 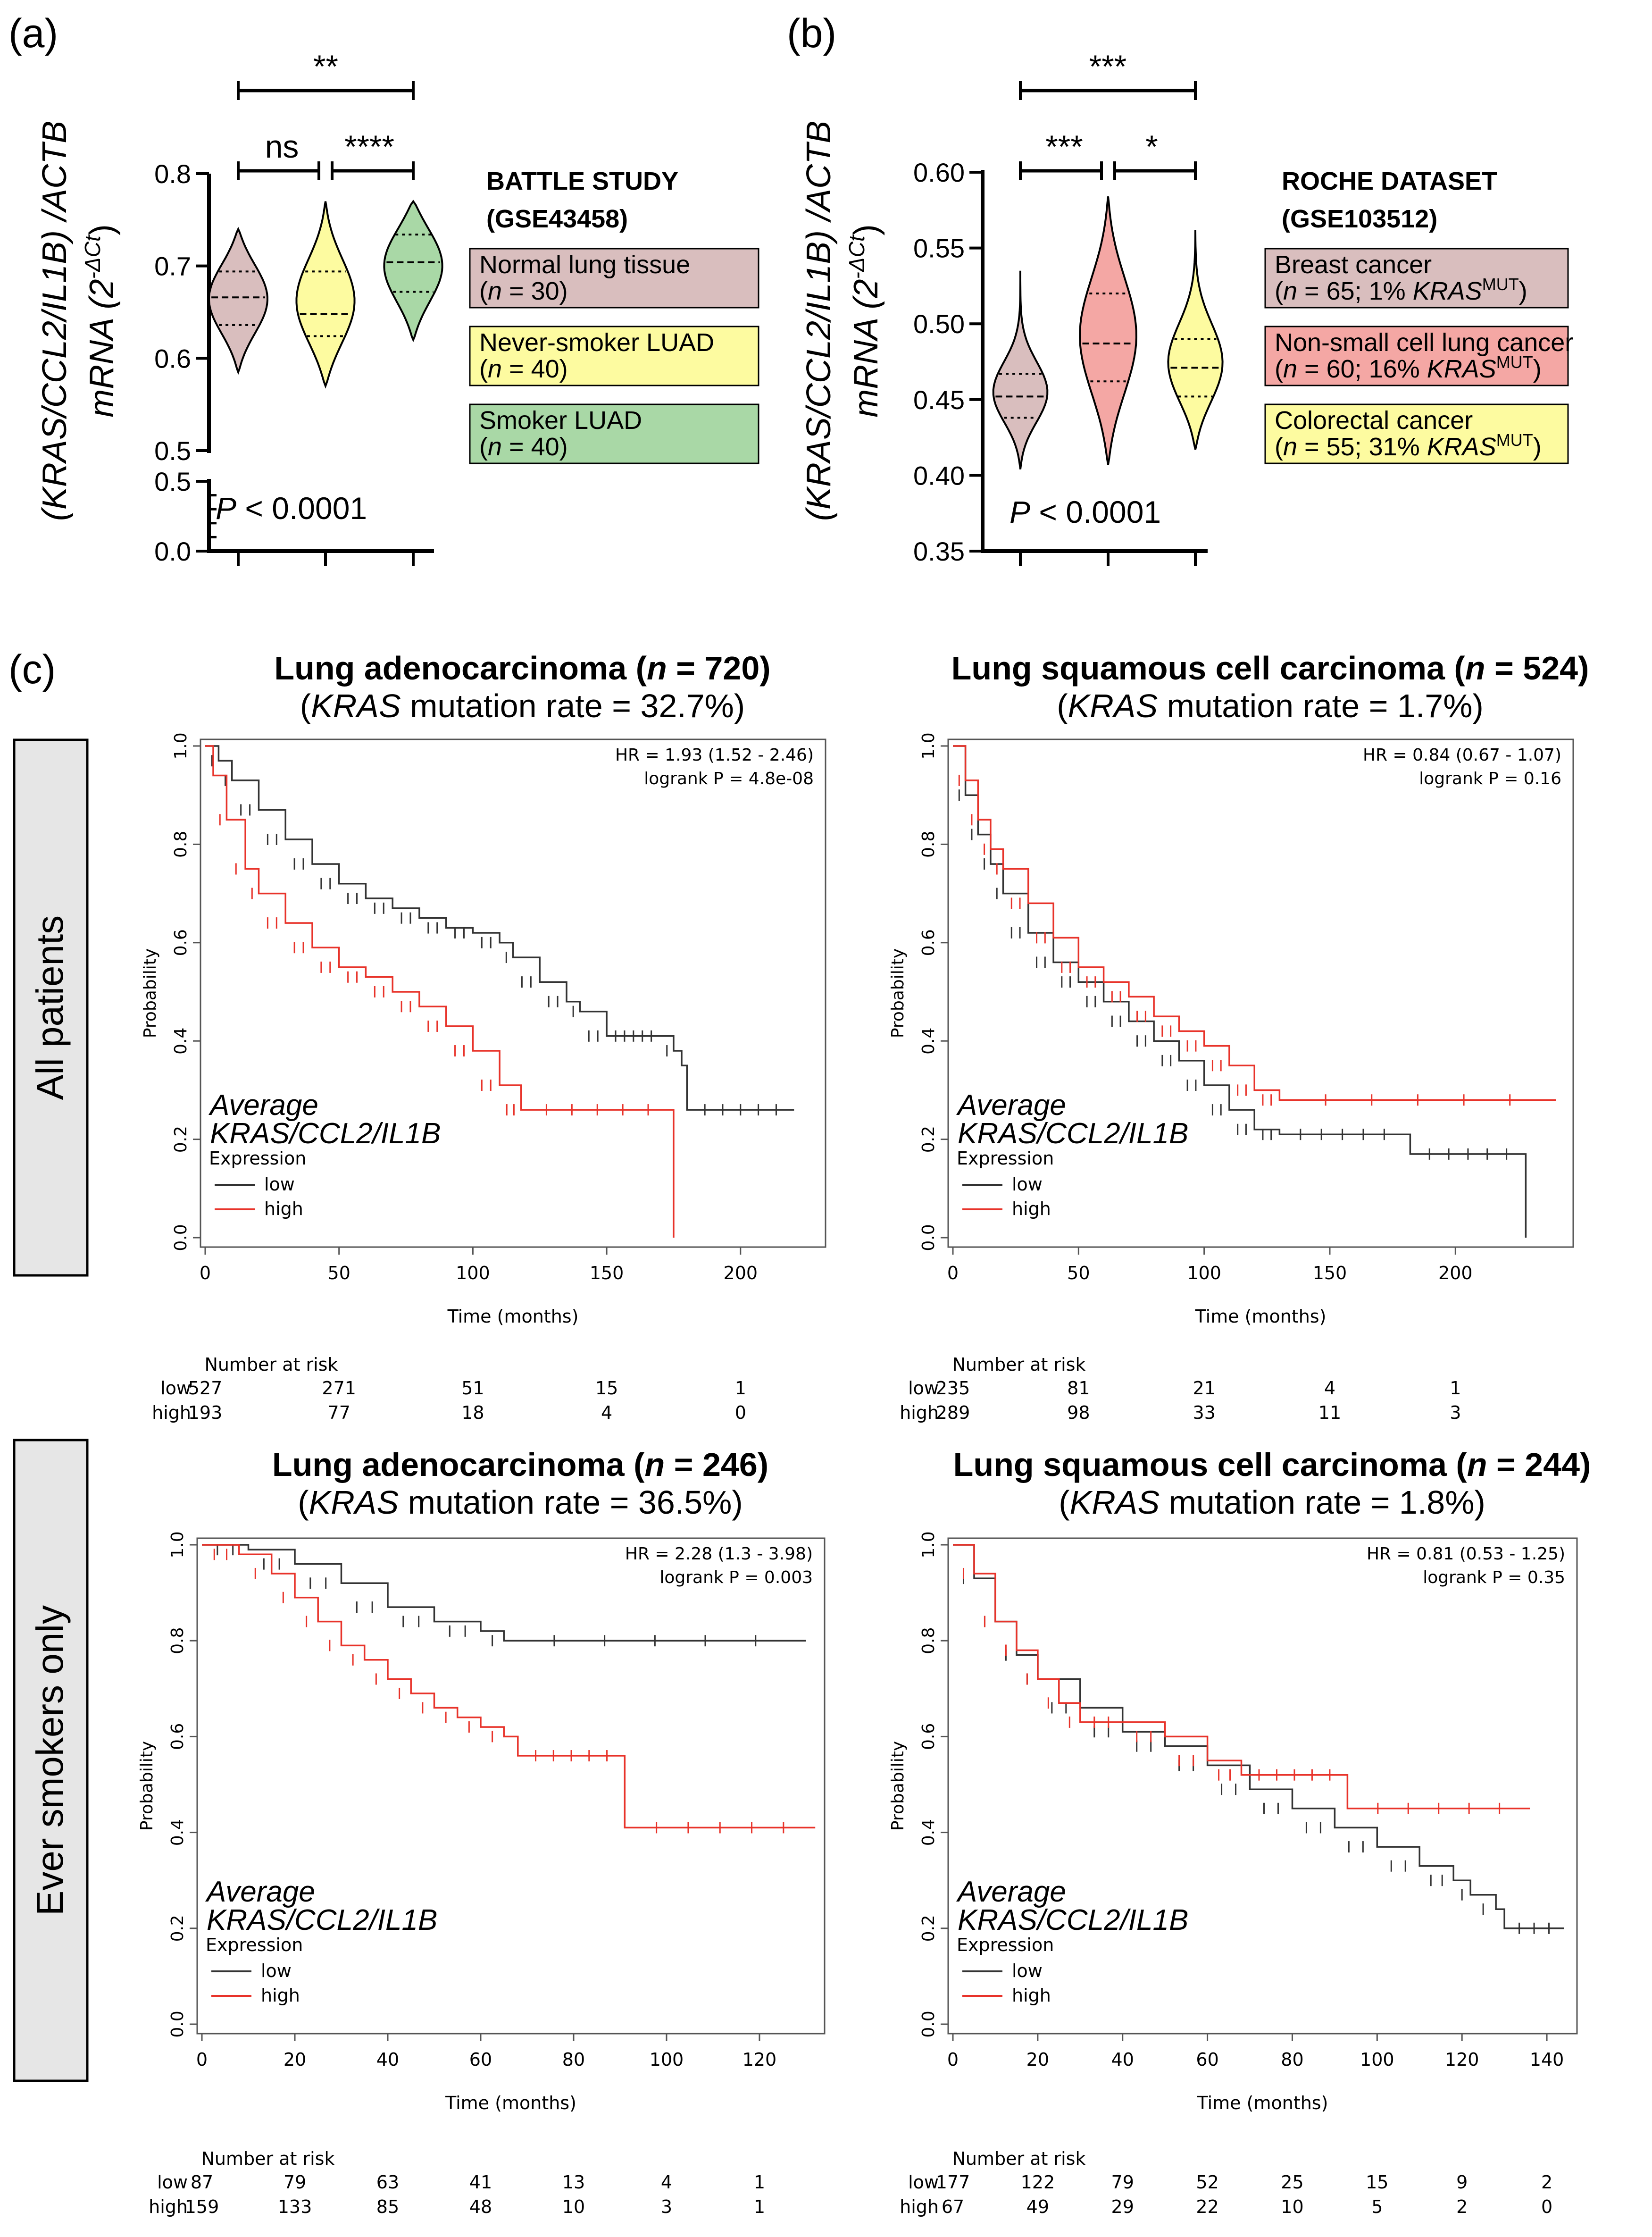 What do you see at coordinates (939, 475) in the screenshot?
I see `y-tick-label: 0.40` at bounding box center [939, 475].